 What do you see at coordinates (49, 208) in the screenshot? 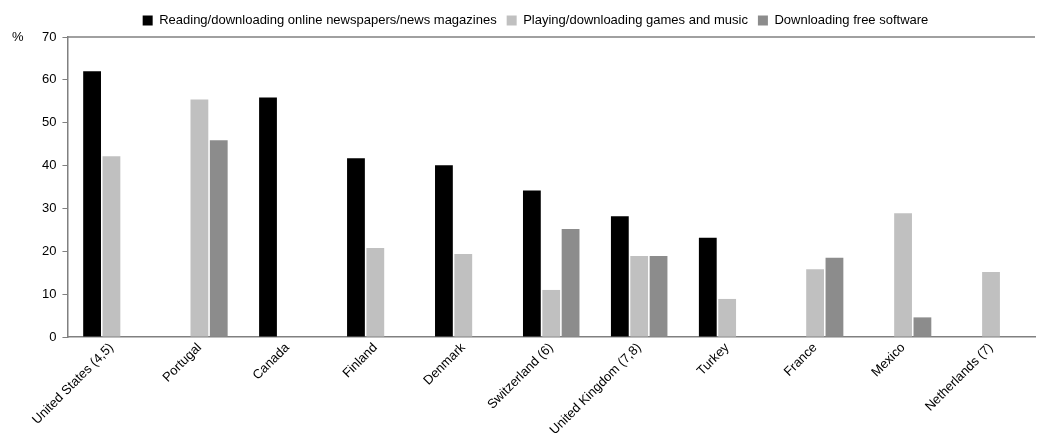
I see `y-tick-label: 30` at bounding box center [49, 208].